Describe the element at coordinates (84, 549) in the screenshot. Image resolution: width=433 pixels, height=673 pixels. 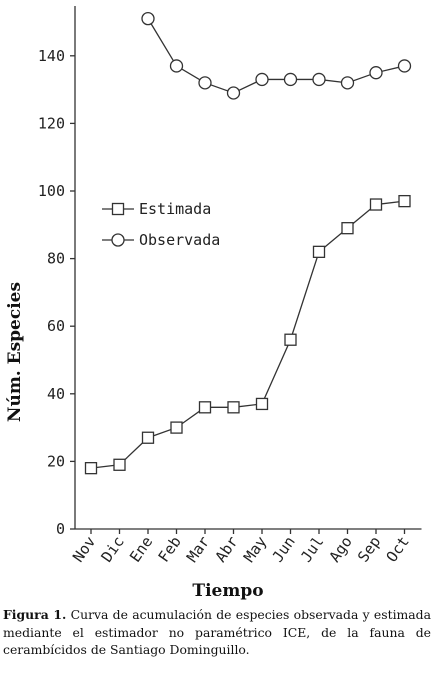
I see `x-tick-label: Nov` at that location.